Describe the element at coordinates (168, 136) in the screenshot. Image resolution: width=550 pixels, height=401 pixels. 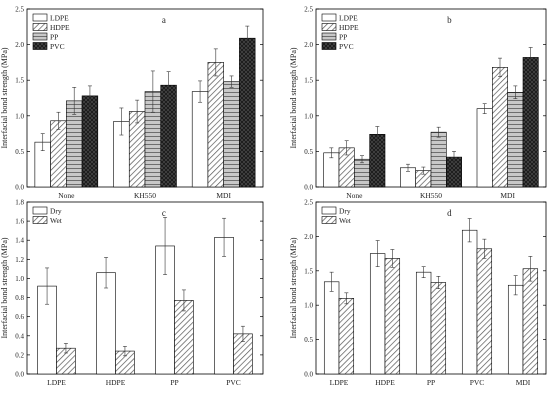
I see `bar-pvc-kh550` at that location.